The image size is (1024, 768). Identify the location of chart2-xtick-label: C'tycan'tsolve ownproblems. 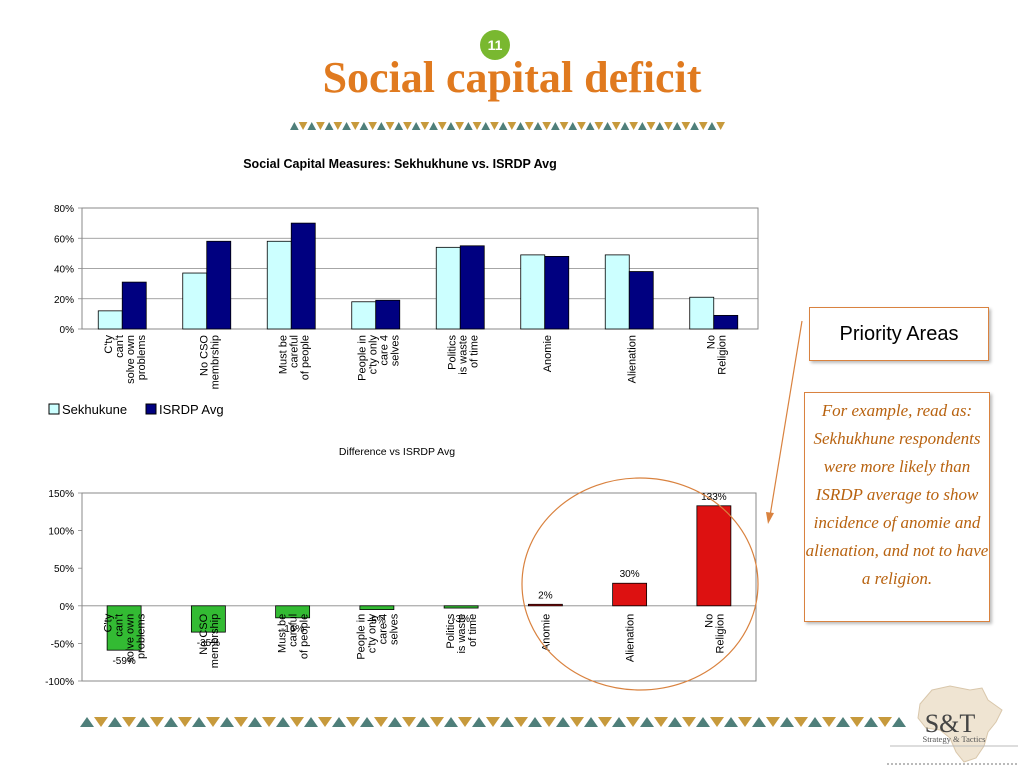
(125, 637).